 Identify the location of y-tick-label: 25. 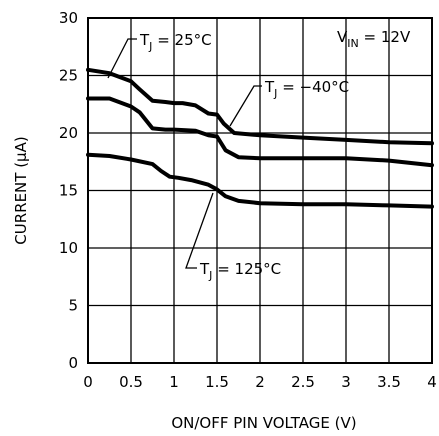
(68, 76).